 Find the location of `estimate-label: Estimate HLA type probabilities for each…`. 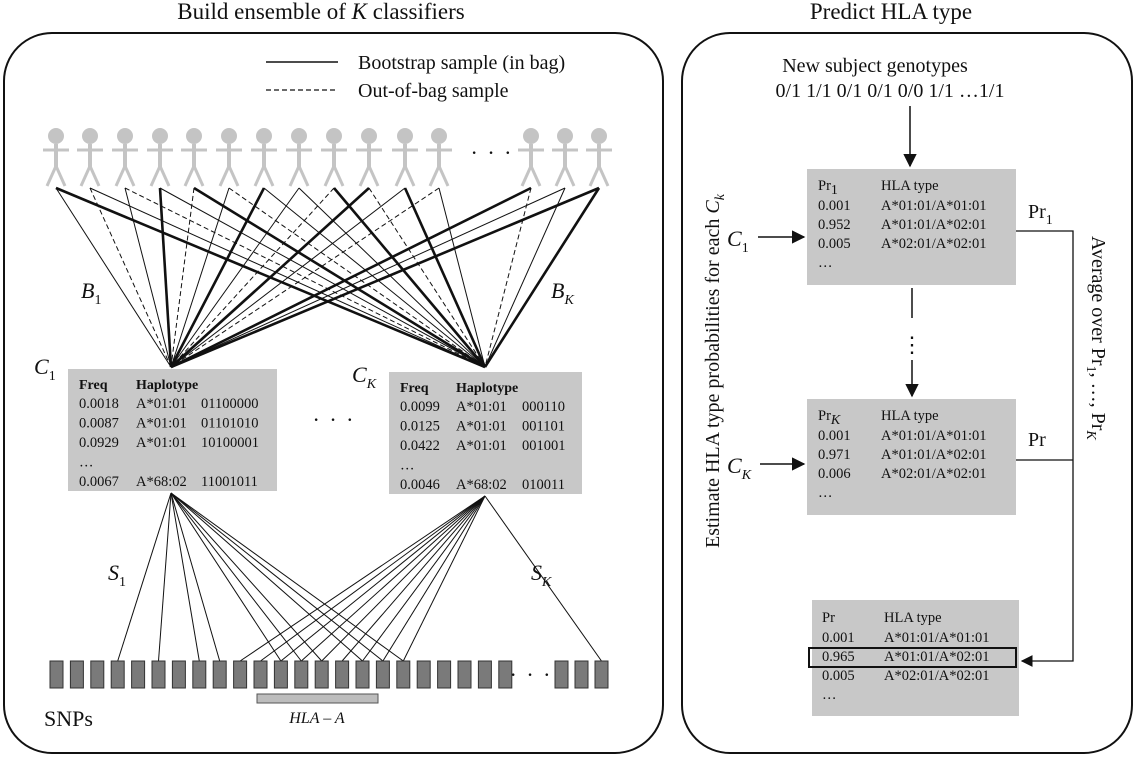

estimate-label: Estimate HLA type probabilities for each… is located at coordinates (715, 370).